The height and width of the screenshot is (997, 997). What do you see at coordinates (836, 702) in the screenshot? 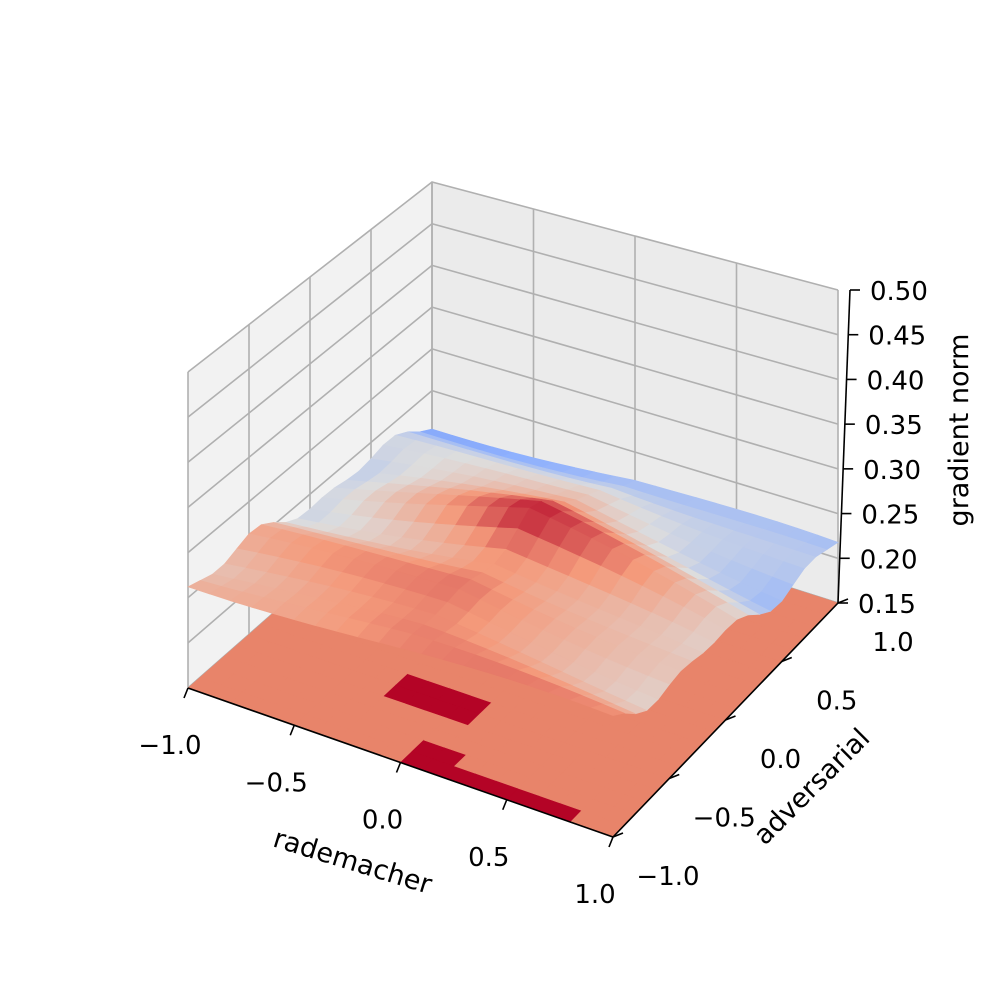
I see `y-tick-label: 0.5` at bounding box center [836, 702].